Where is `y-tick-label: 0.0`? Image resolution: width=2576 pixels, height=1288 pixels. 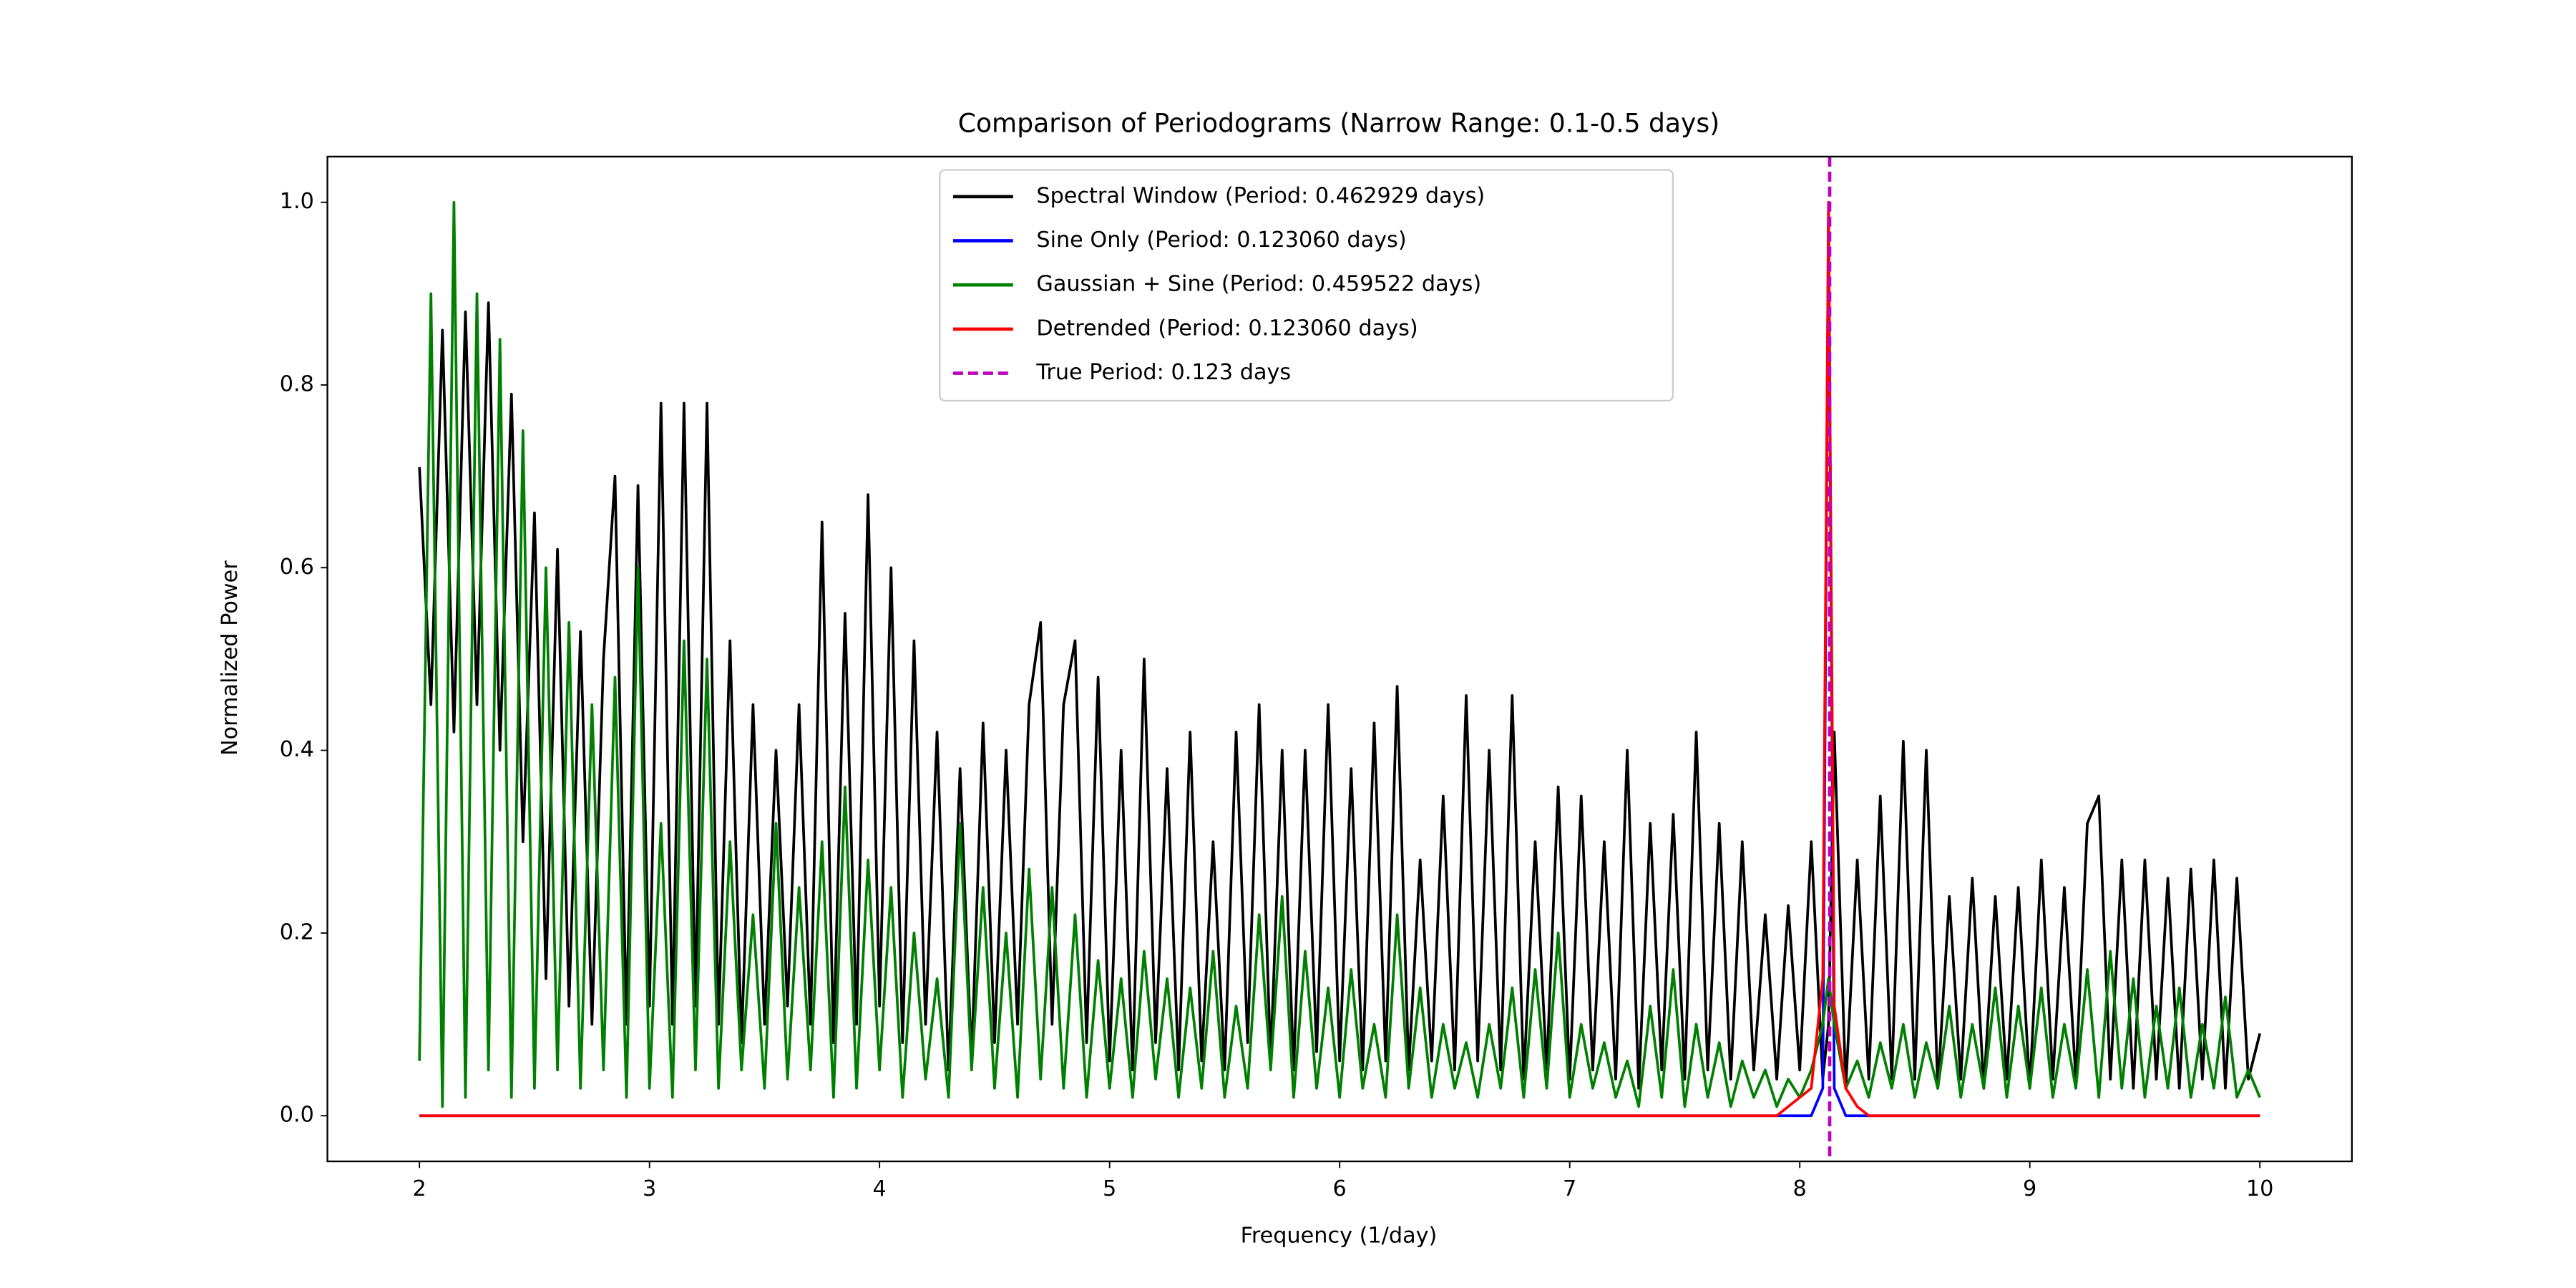 y-tick-label: 0.0 is located at coordinates (297, 1115).